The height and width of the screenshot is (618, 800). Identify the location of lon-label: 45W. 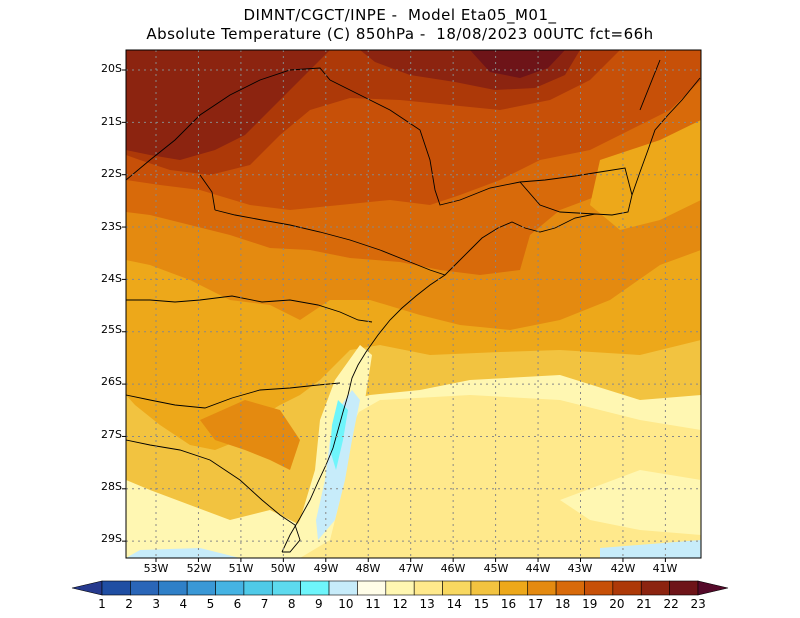
(496, 568).